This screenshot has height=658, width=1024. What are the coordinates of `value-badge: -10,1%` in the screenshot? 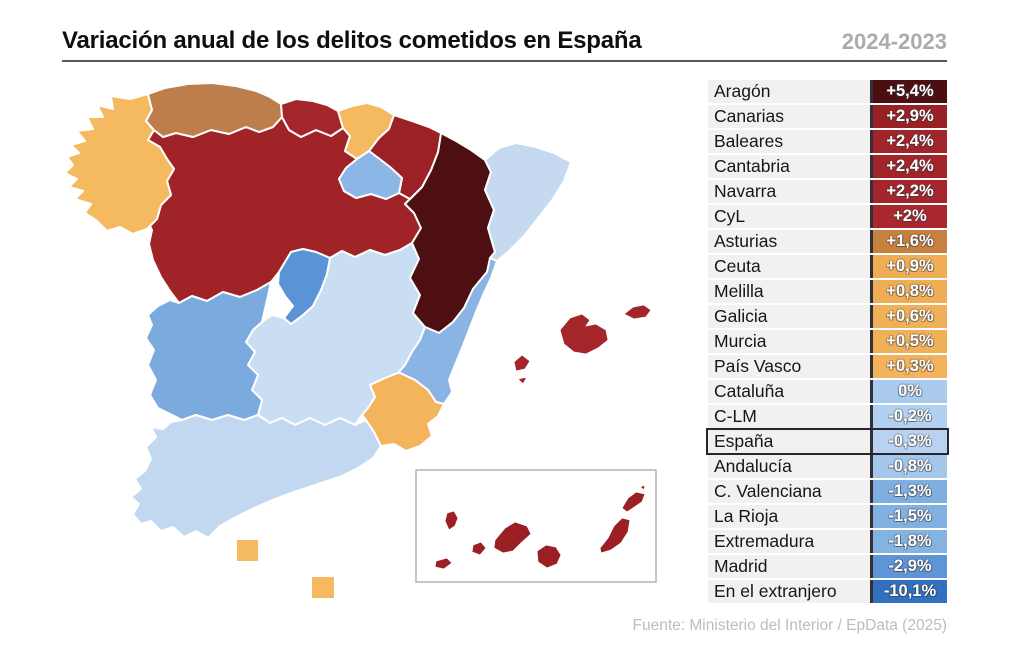 It's located at (908, 591).